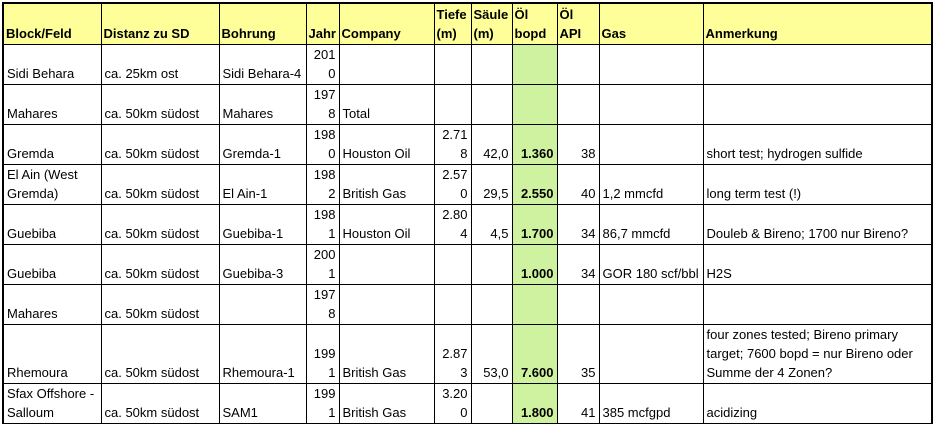  Describe the element at coordinates (262, 264) in the screenshot. I see `cell-bohrung: Guebiba-3` at that location.